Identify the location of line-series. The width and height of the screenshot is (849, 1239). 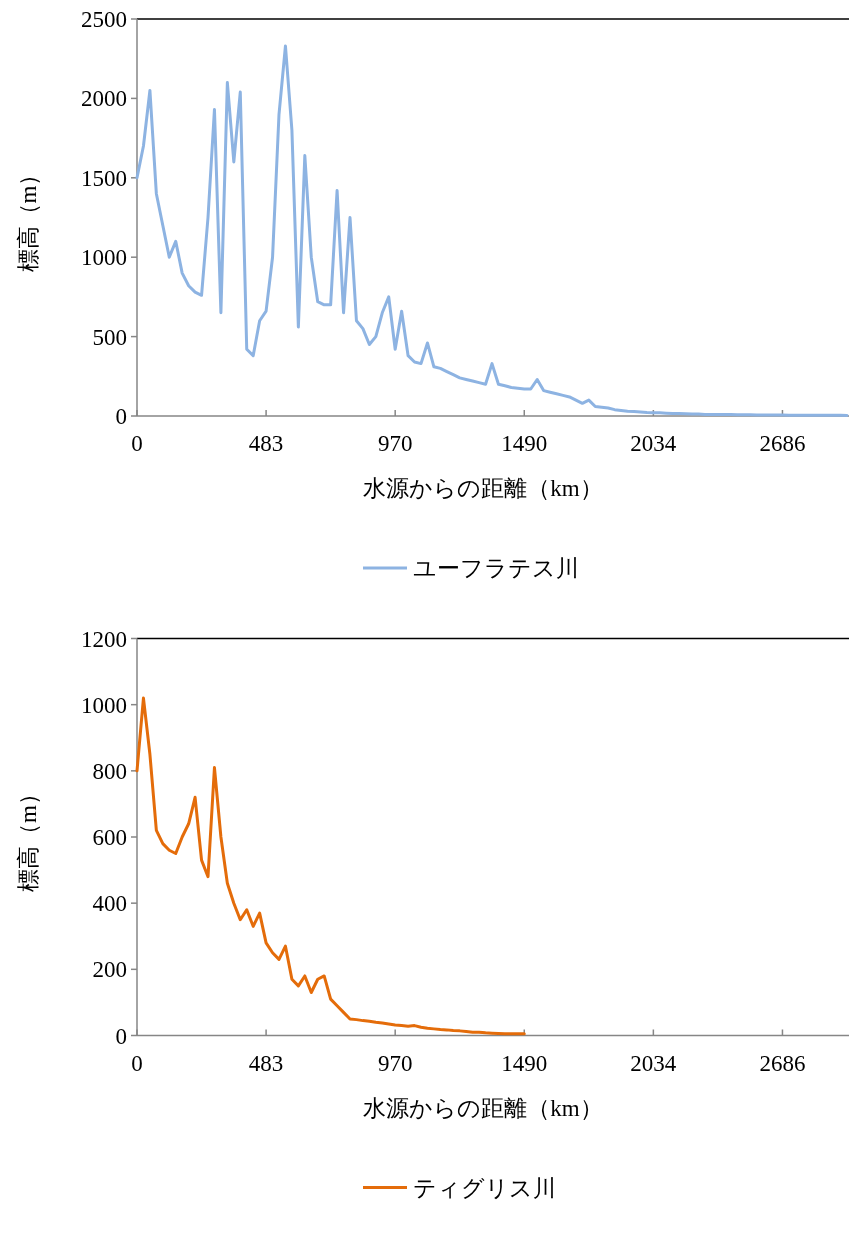
(330, 866).